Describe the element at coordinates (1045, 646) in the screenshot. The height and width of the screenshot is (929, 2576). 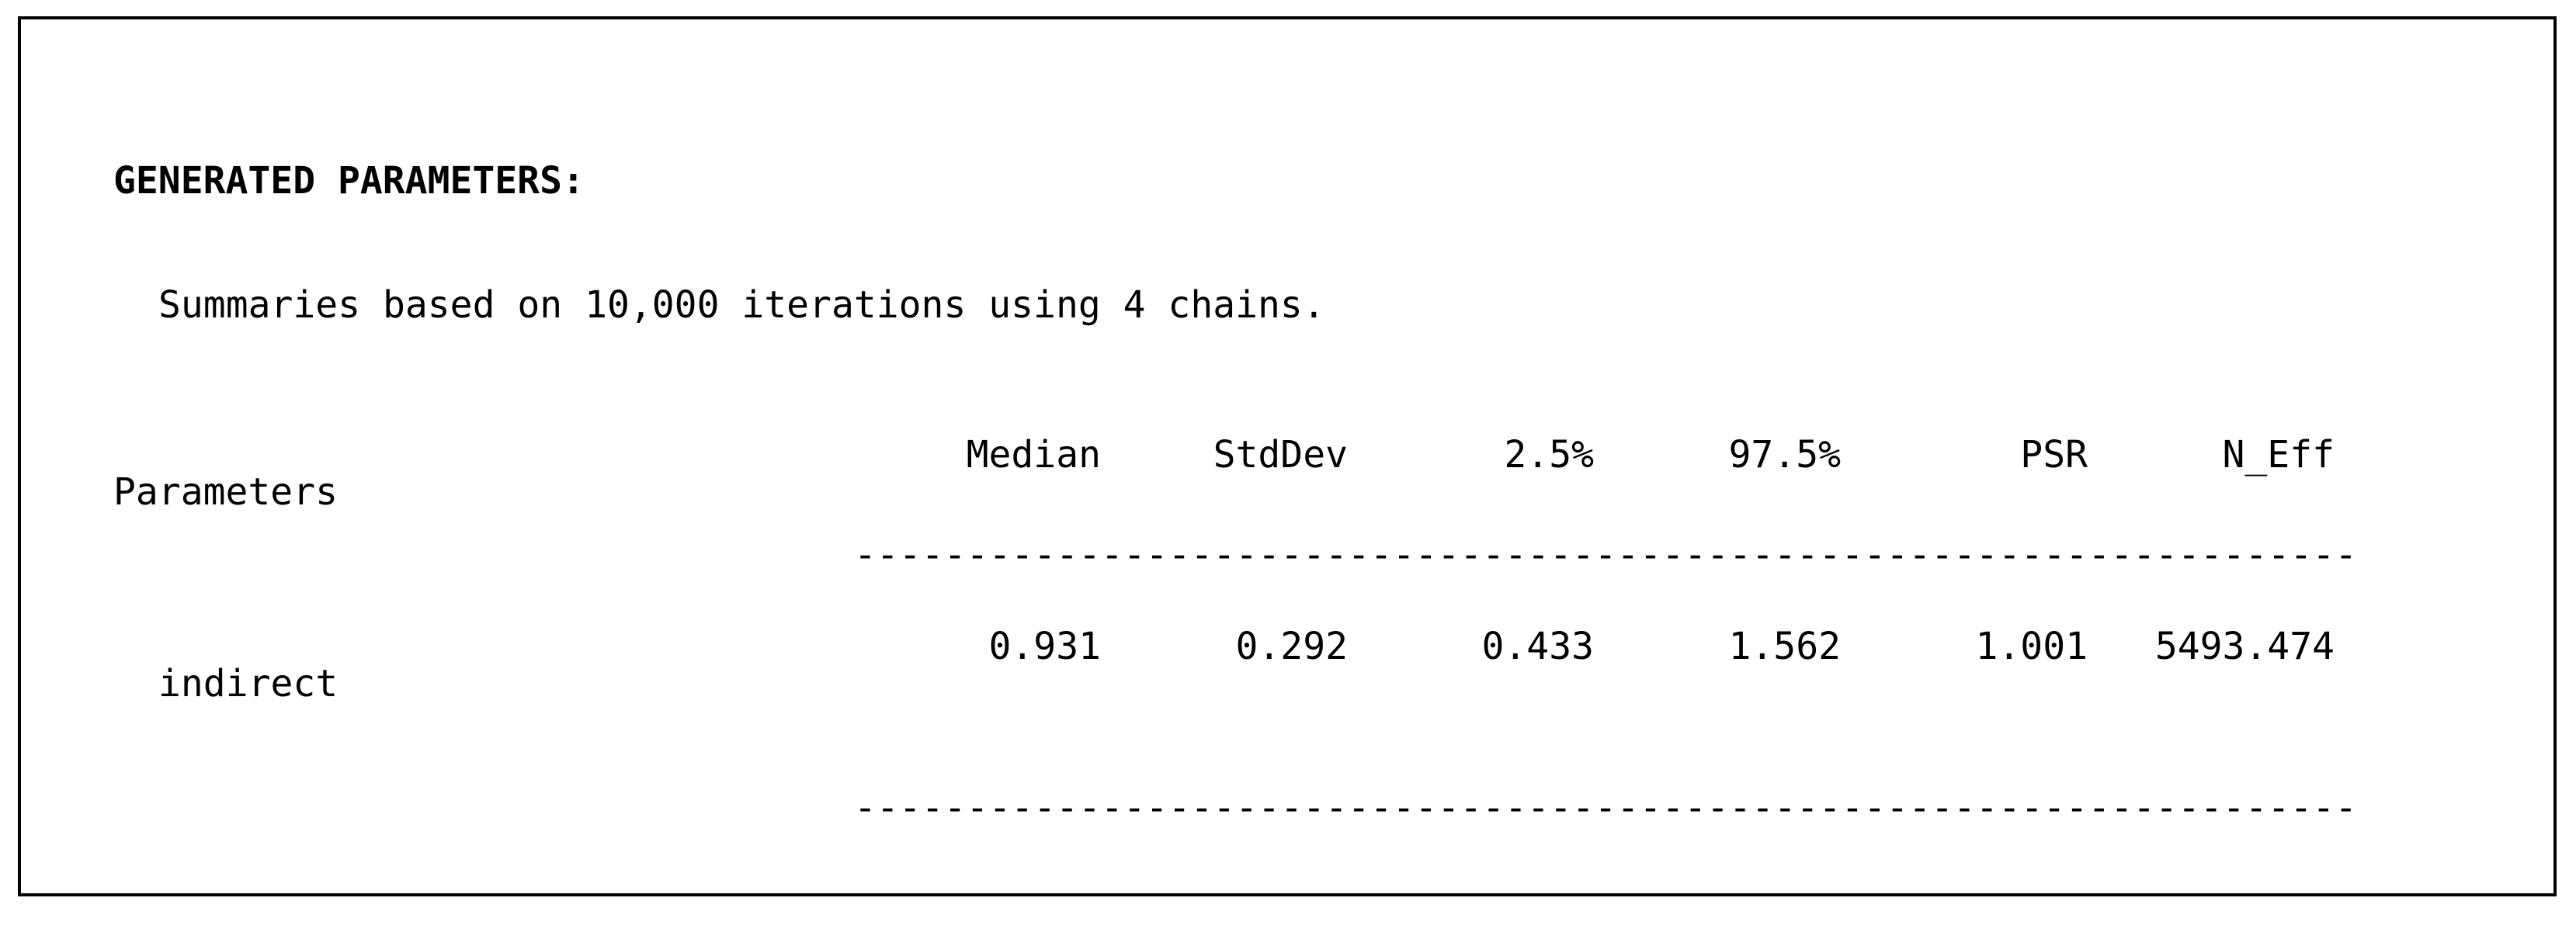
I see `cell-median: 0.931` at that location.